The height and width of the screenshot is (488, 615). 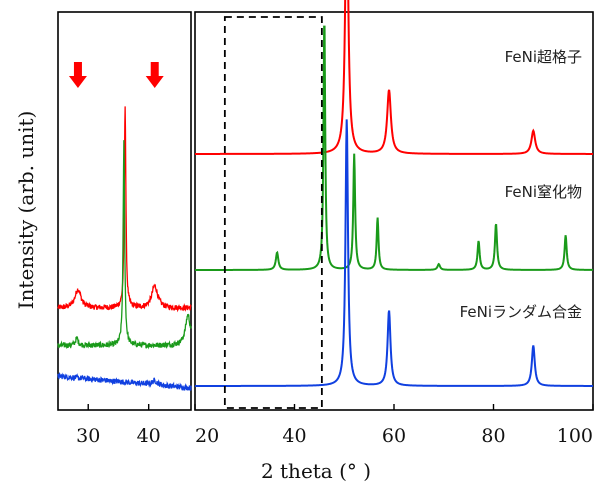 I want to click on left-arrow-group, so click(x=116, y=75).